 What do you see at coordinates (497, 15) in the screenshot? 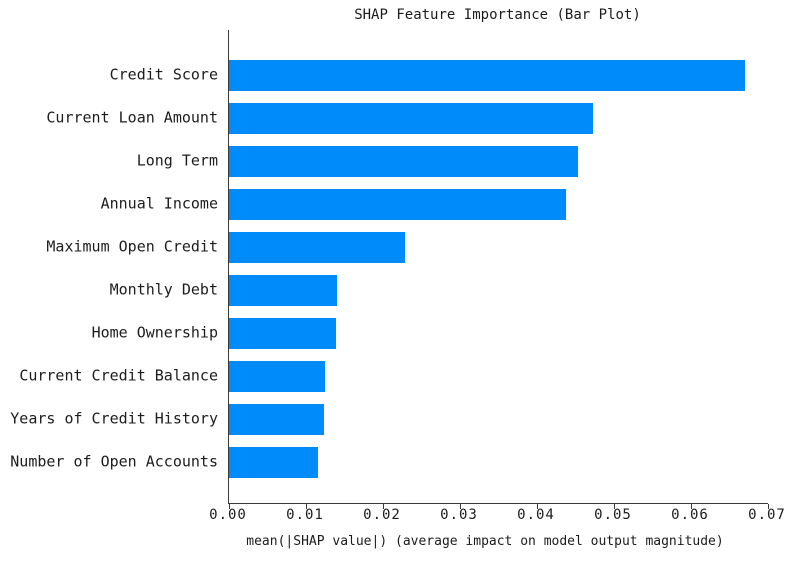
I see `chart-title: SHAP Feature Importance (Bar Plot)` at bounding box center [497, 15].